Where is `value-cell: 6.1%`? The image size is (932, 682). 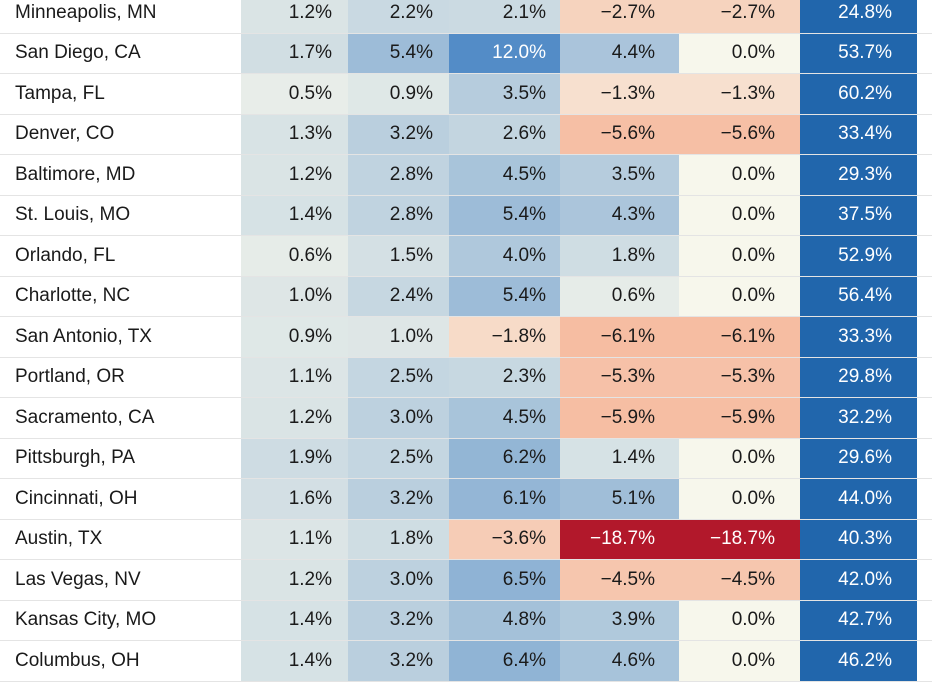
value-cell: 6.1% is located at coordinates (504, 499).